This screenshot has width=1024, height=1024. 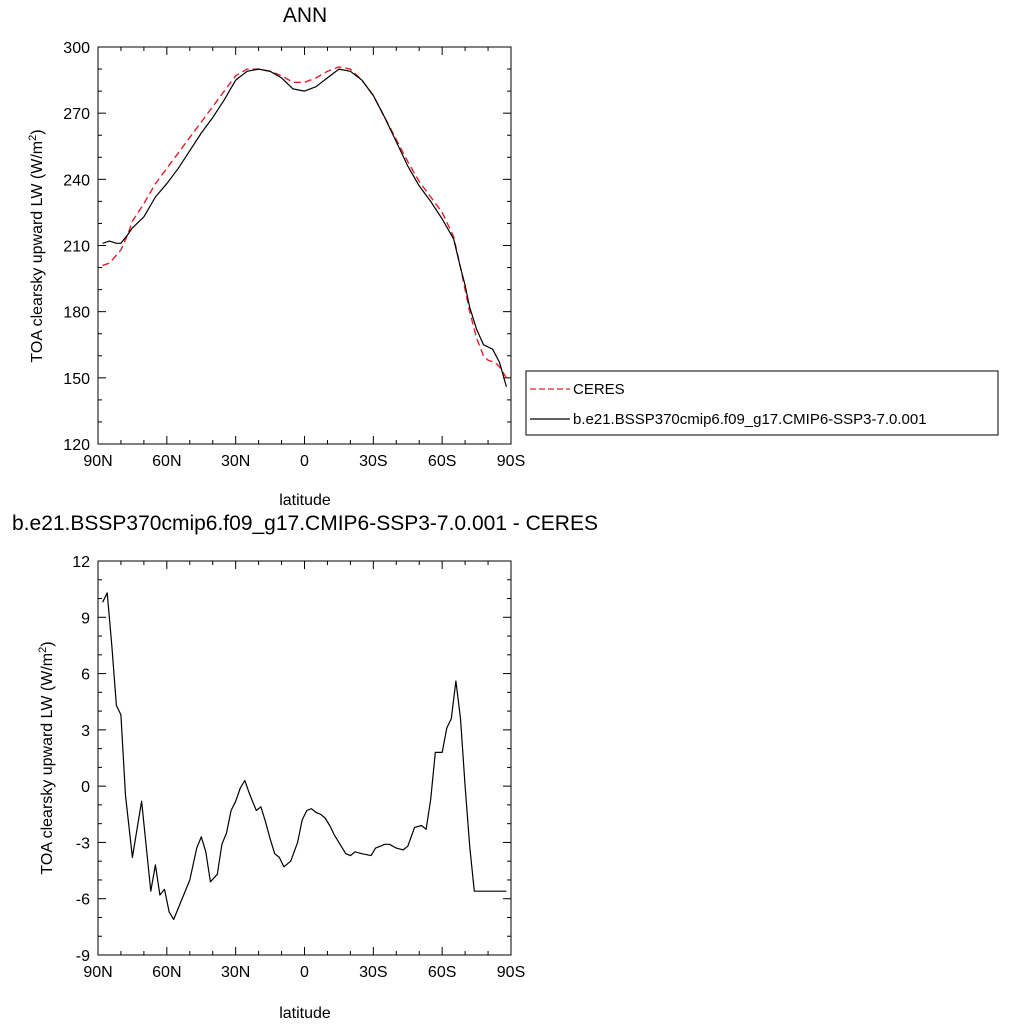 What do you see at coordinates (37, 131) in the screenshot?
I see `top-y-axis-label-close: )` at bounding box center [37, 131].